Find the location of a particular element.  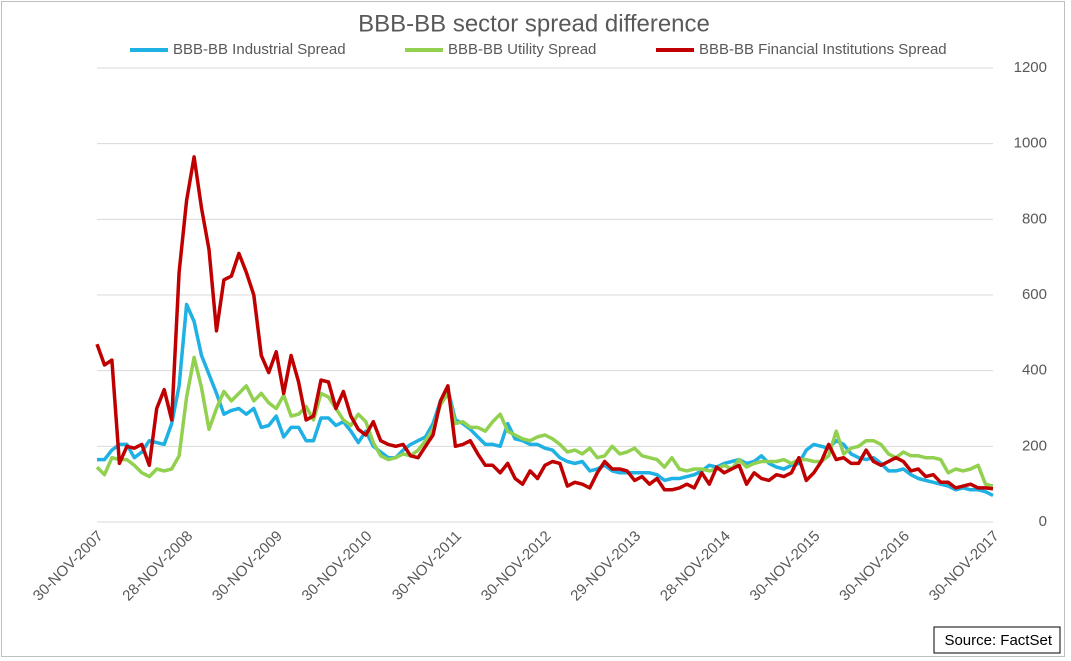

y-tick-label: 800 is located at coordinates (1034, 218).